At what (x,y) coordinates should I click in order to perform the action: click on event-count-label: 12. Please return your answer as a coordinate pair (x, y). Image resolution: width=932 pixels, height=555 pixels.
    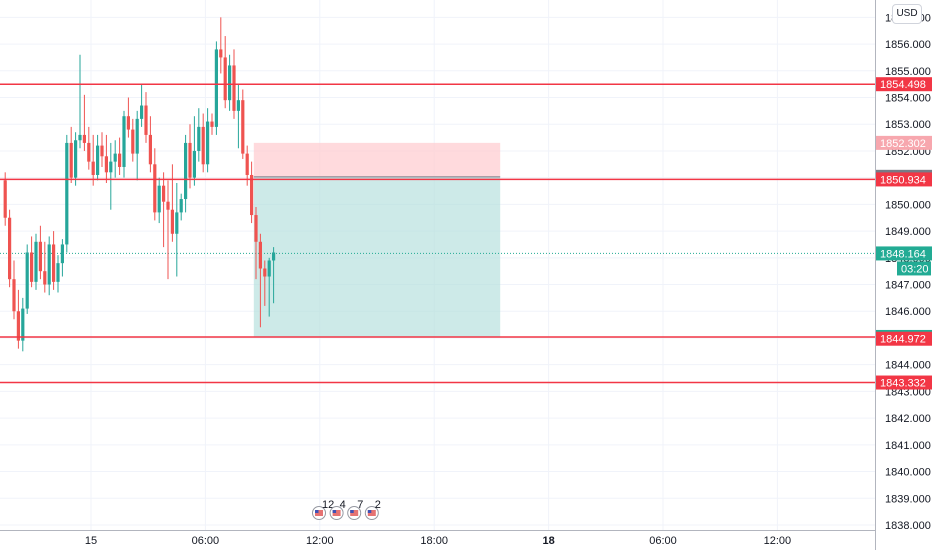
    Looking at the image, I should click on (328, 505).